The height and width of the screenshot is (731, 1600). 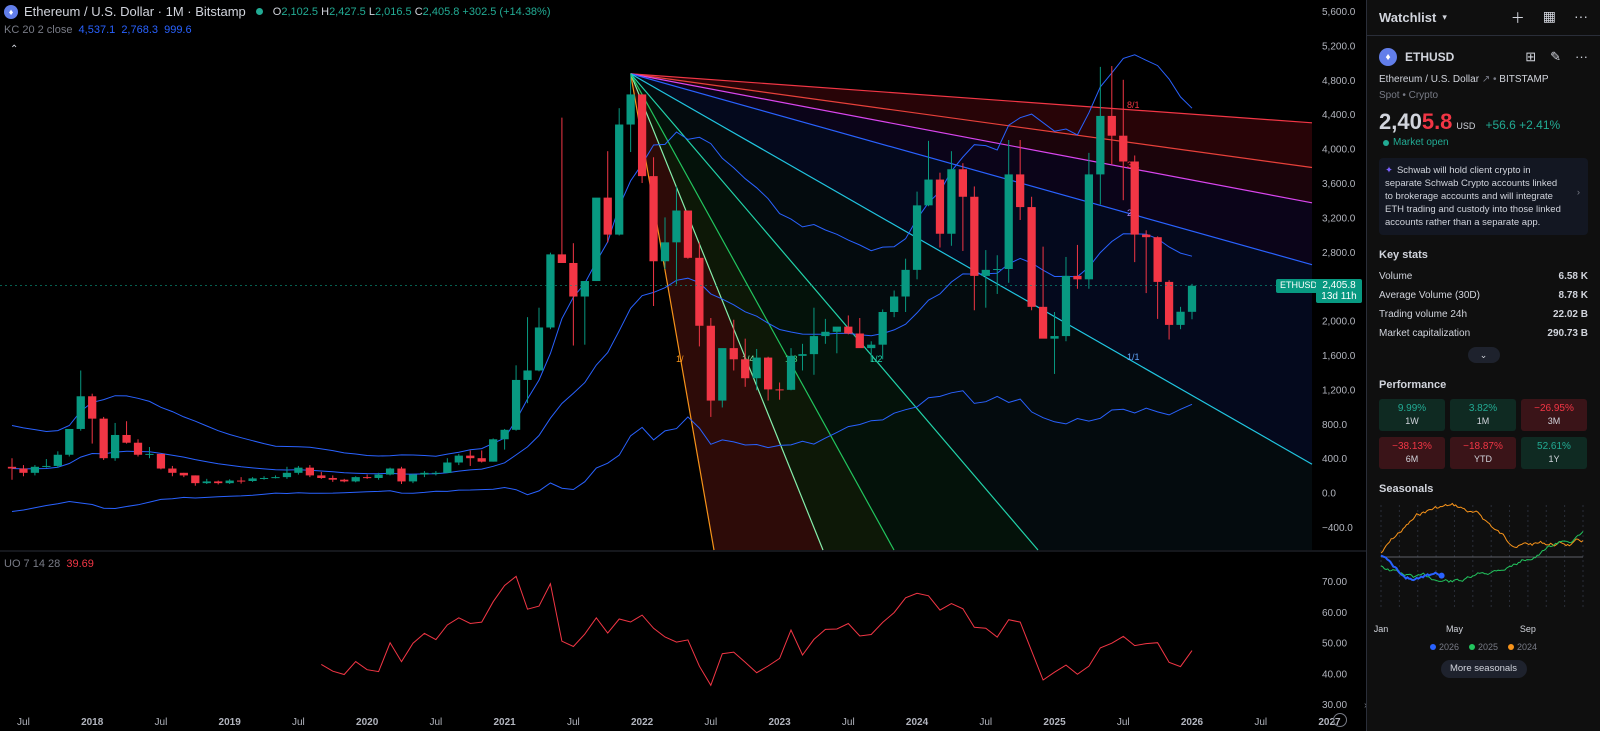 What do you see at coordinates (1483, 141) in the screenshot?
I see `market-status: Market open` at bounding box center [1483, 141].